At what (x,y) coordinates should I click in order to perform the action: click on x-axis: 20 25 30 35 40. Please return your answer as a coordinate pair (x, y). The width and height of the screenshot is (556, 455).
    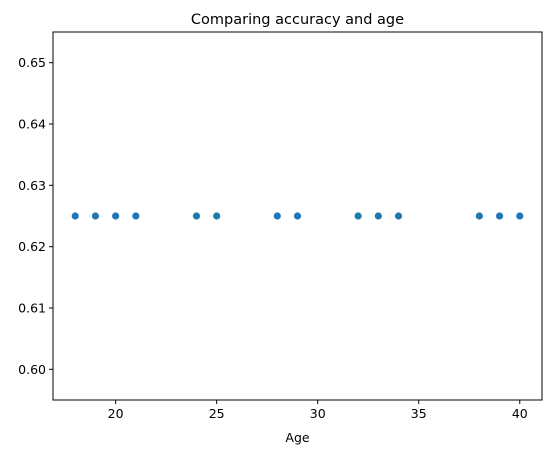
    Looking at the image, I should click on (318, 410).